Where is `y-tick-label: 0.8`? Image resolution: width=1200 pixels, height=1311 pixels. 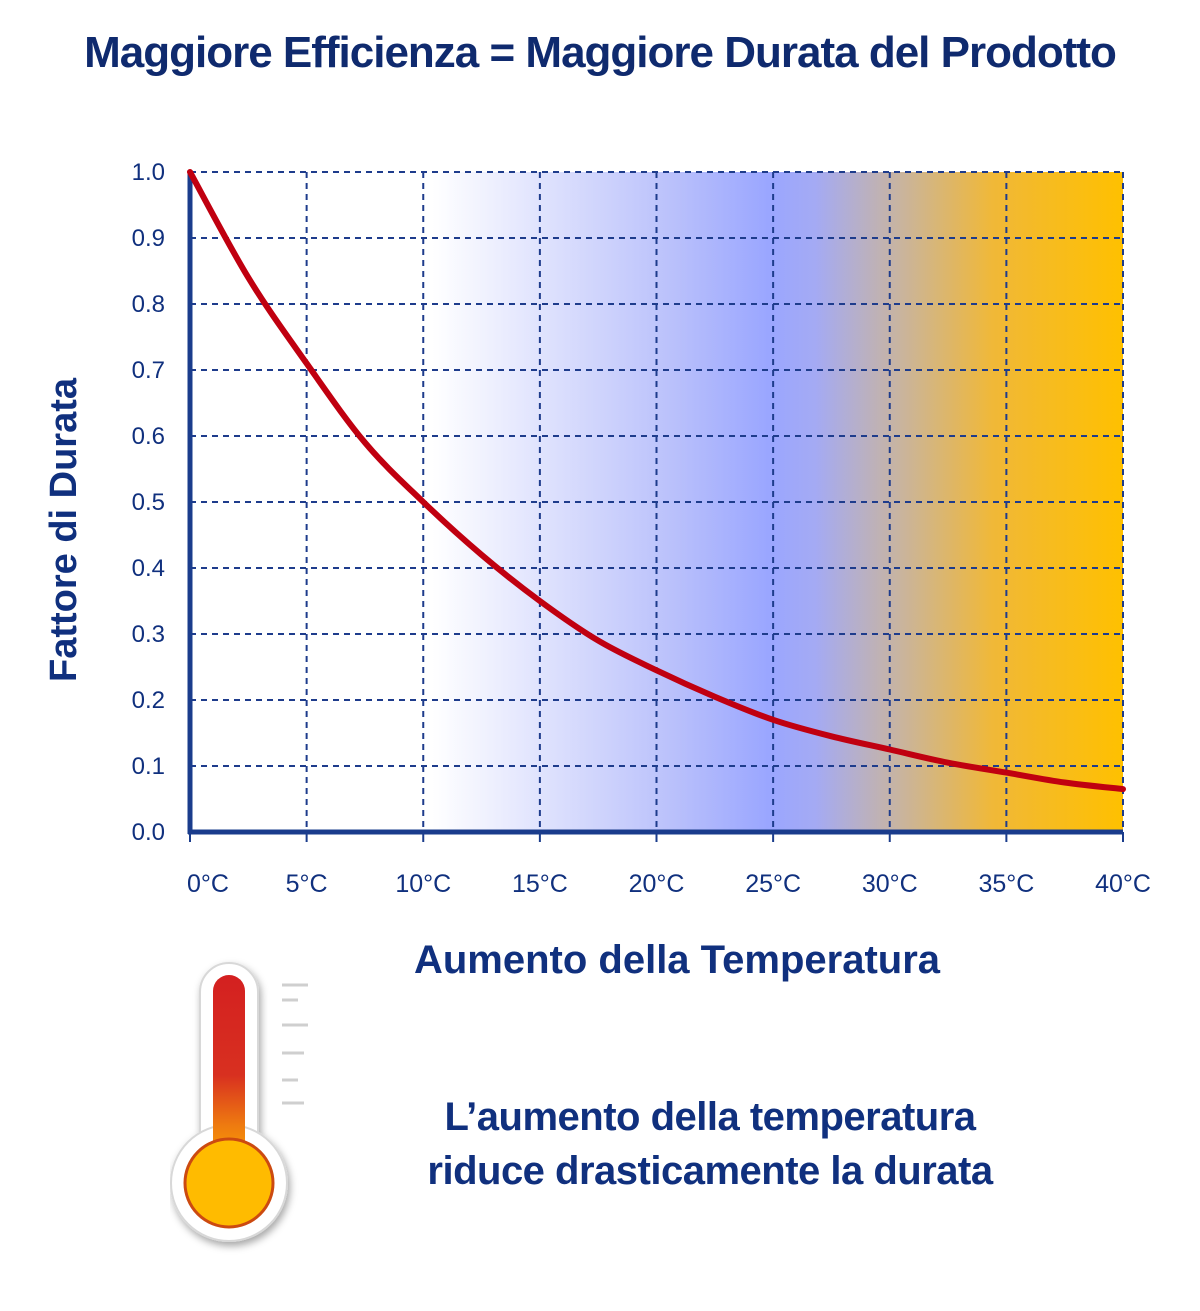 y-tick-label: 0.8 is located at coordinates (148, 304).